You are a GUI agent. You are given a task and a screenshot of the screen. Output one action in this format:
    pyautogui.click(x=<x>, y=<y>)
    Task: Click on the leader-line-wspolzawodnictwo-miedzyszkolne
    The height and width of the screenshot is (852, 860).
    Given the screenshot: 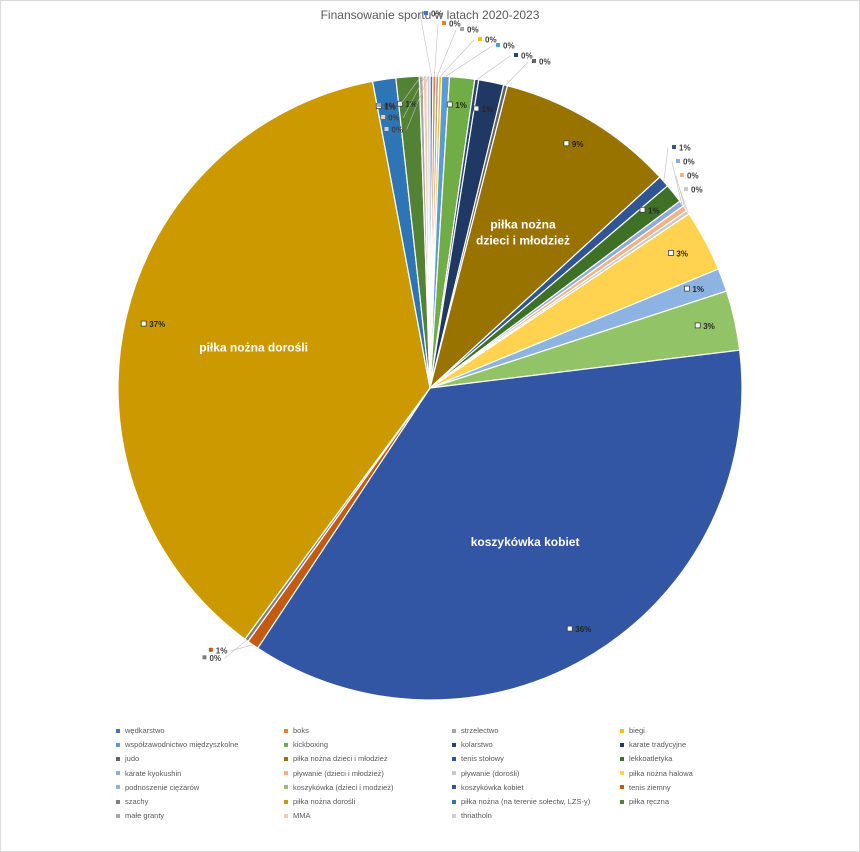 What is the action you would take?
    pyautogui.click(x=469, y=61)
    